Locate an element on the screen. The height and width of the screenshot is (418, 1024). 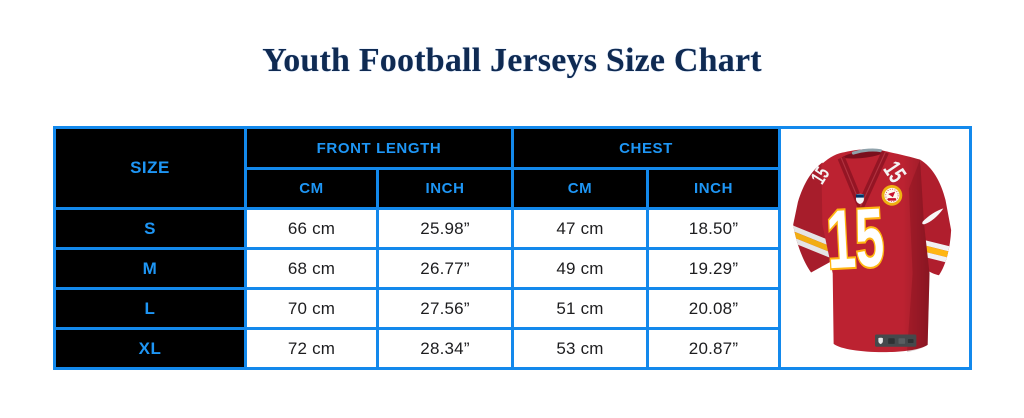
row-l-size: L is located at coordinates (150, 308).